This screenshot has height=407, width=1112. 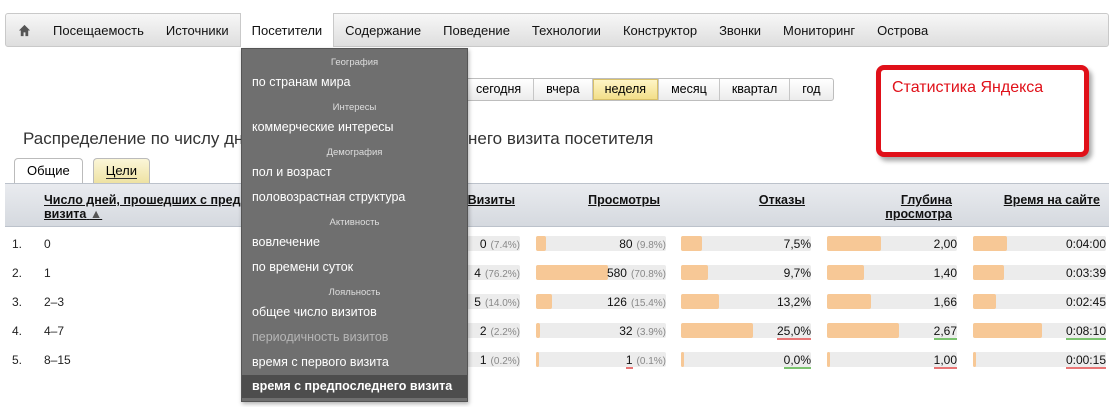 I want to click on nav-item-monitoring: Мониторинг, so click(x=819, y=30).